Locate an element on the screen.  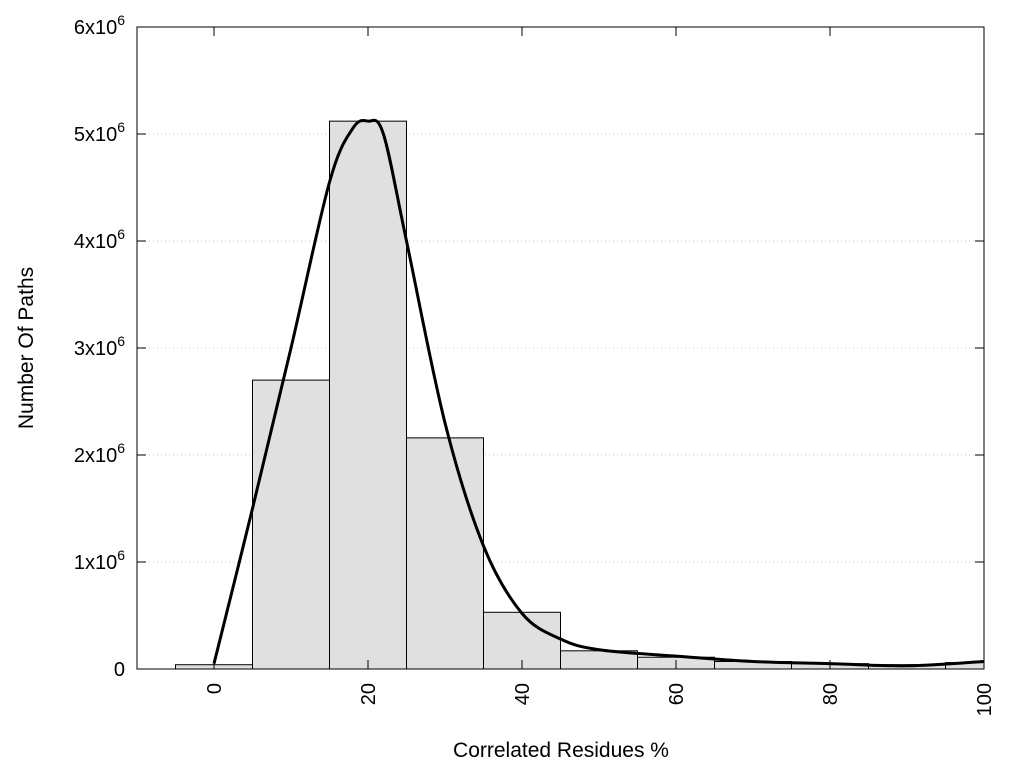
y-tick-label-base: 0 is located at coordinates (119, 670).